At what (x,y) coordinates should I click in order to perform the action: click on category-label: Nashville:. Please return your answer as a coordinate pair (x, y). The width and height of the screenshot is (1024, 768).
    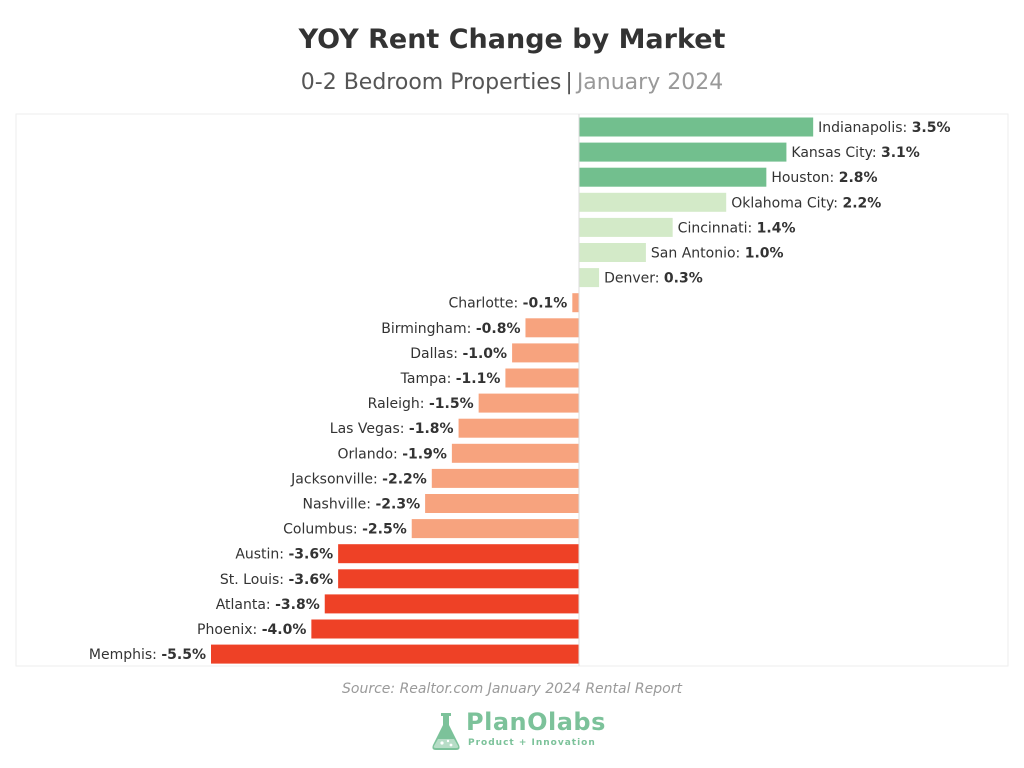
    Looking at the image, I should click on (339, 505).